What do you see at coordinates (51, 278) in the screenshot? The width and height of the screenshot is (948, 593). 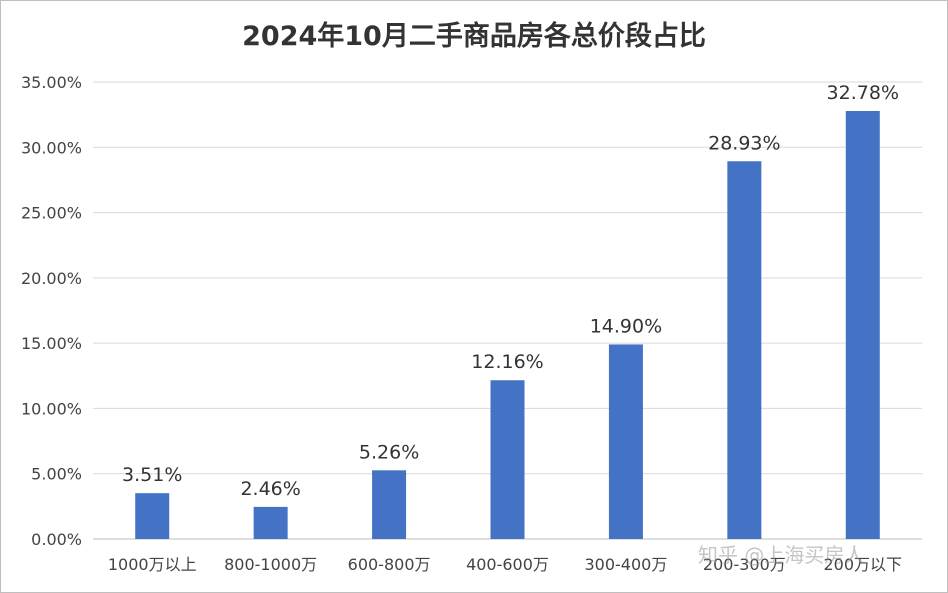 I see `y-tick-label: 20.00%` at bounding box center [51, 278].